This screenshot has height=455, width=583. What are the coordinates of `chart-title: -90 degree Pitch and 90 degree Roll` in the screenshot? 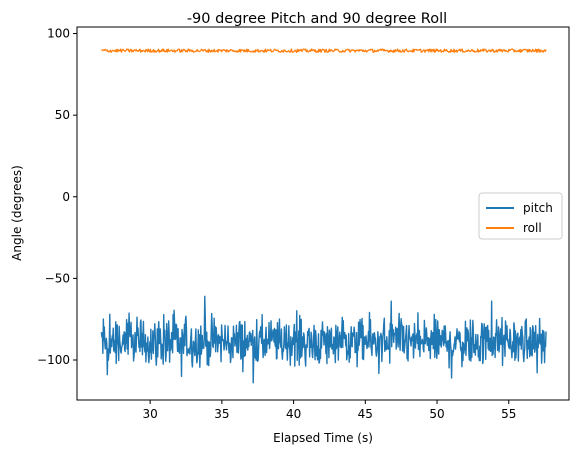 It's located at (317, 19).